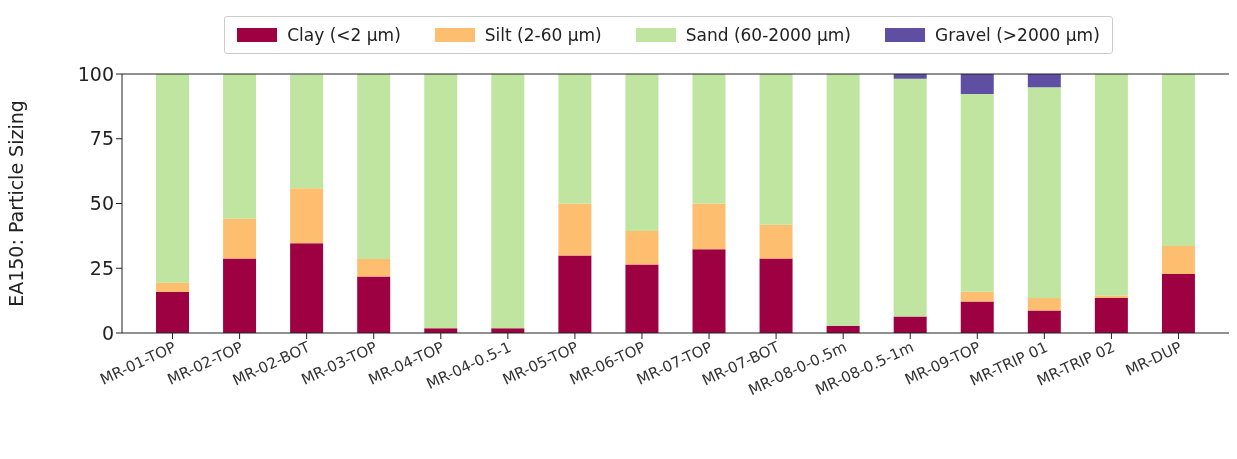  Describe the element at coordinates (101, 138) in the screenshot. I see `y-tick-label: 75` at that location.